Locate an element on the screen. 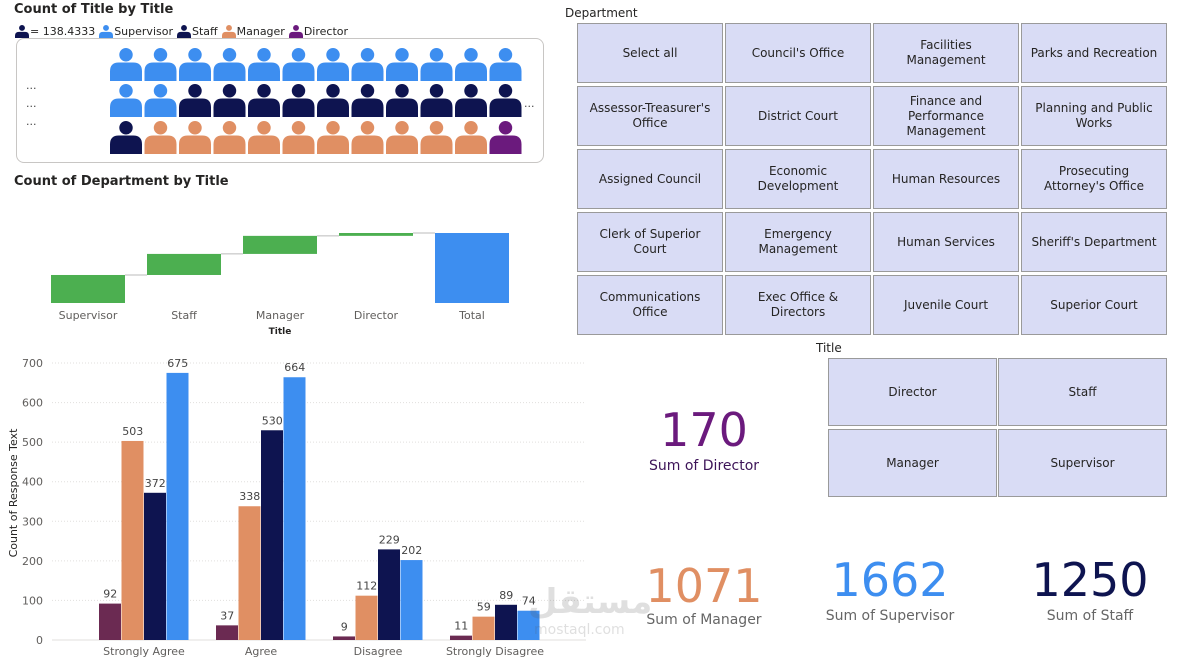 The image size is (1191, 665). waterfall-title: Count of Department by Title is located at coordinates (121, 181).